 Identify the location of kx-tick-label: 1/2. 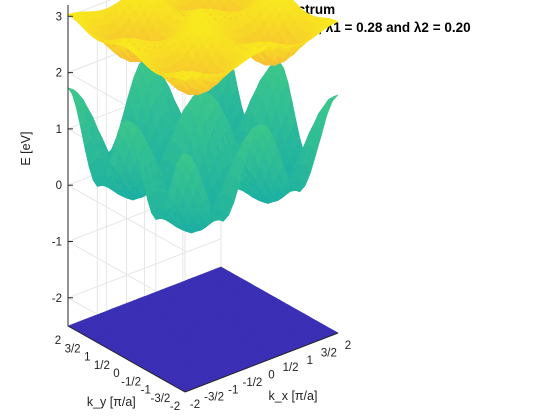
(291, 368).